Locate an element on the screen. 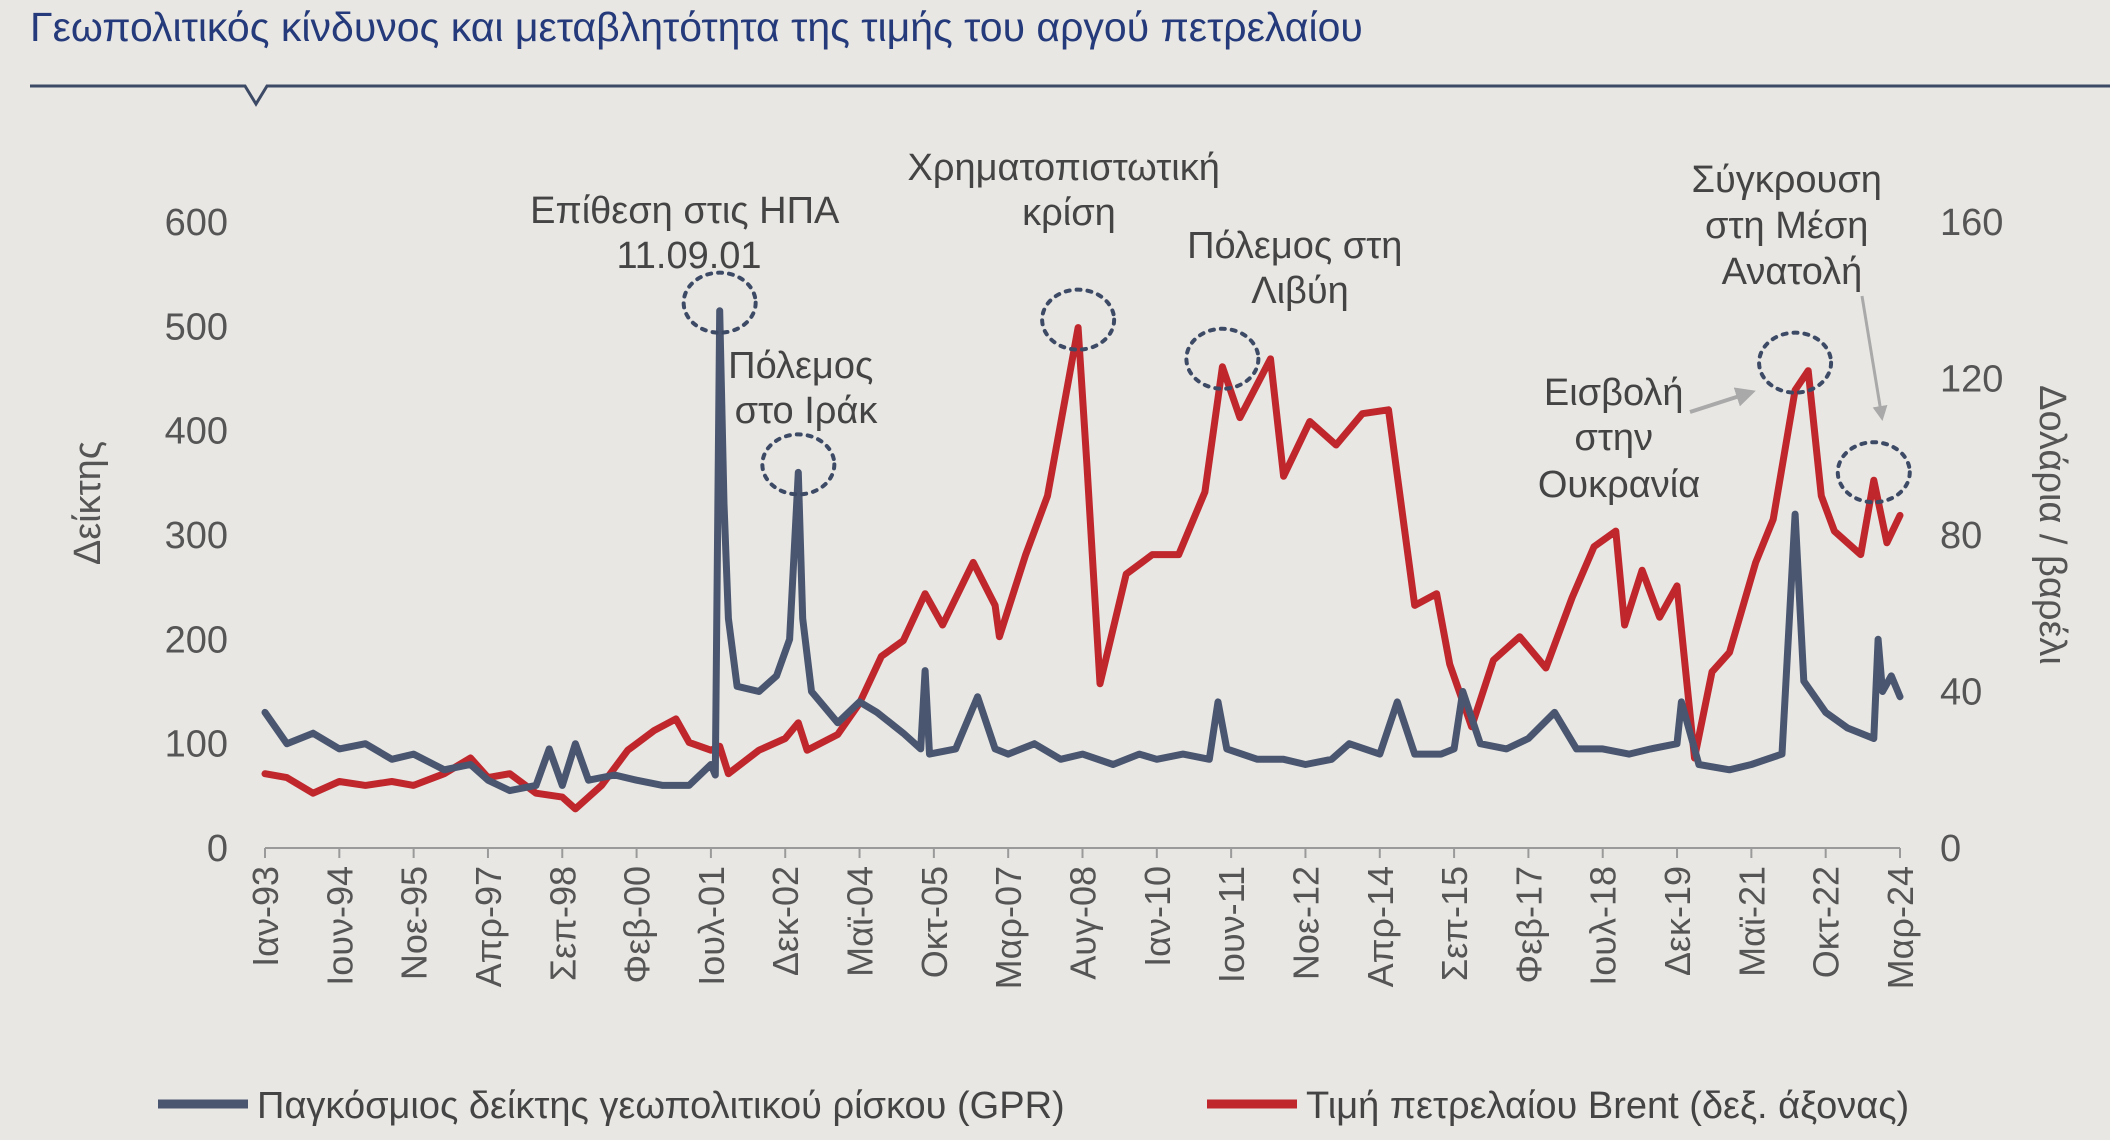 Image resolution: width=2110 pixels, height=1140 pixels. annotation-financial-crisis-line-2: κρίση is located at coordinates (1069, 213).